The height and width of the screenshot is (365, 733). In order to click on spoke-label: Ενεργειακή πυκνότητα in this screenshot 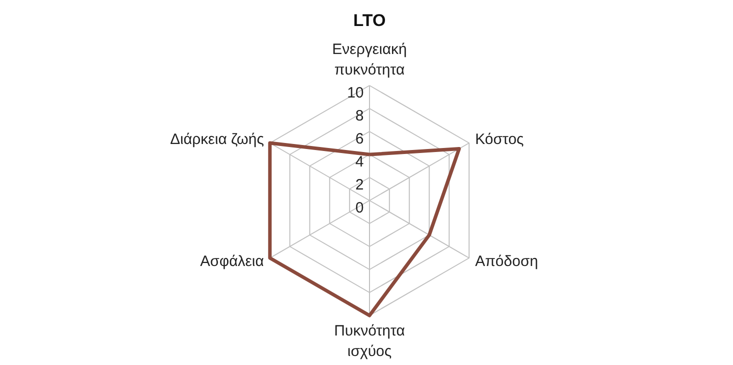, I will do `click(369, 60)`.